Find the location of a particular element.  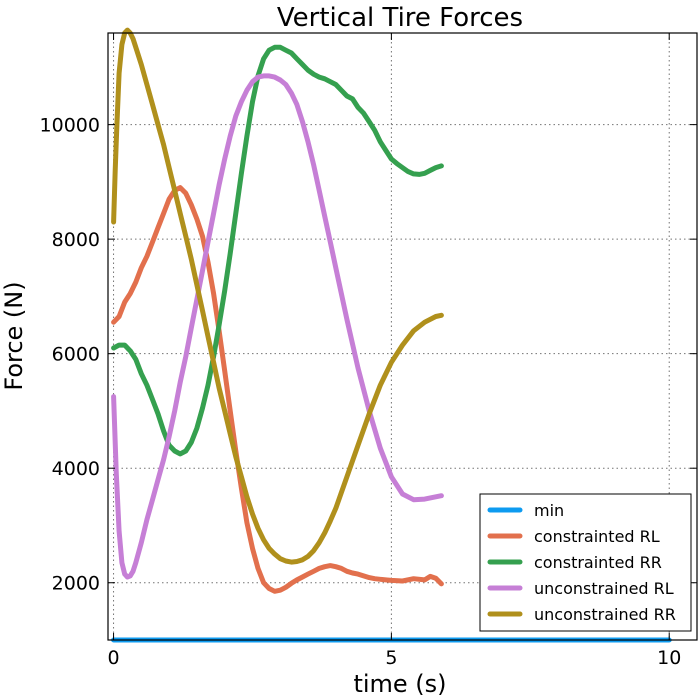

y-tick-label: 10000 is located at coordinates (70, 126).